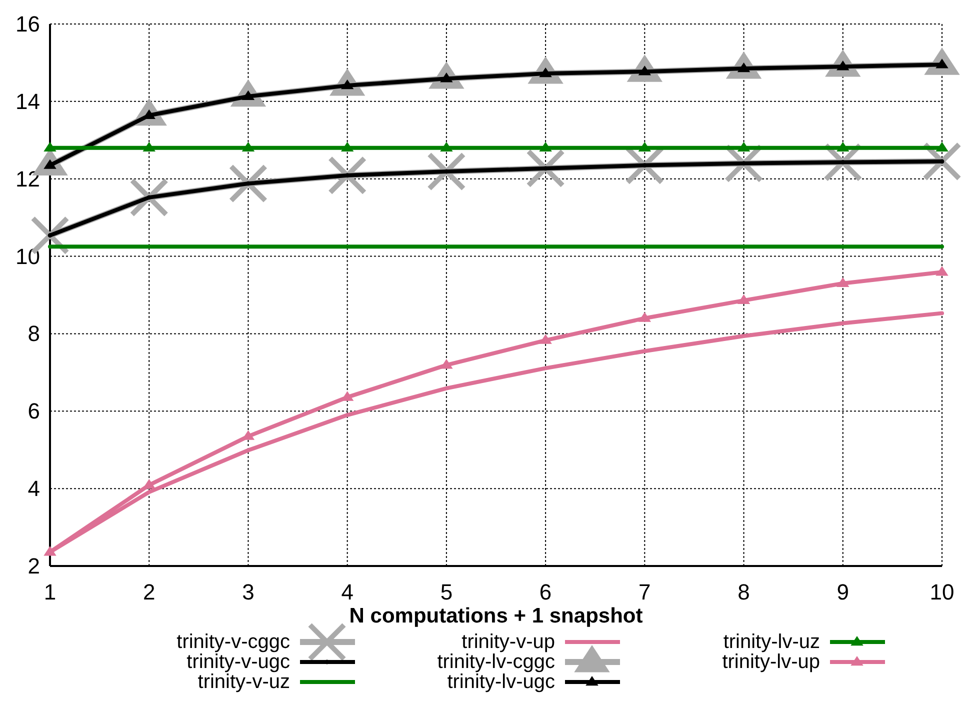  Describe the element at coordinates (446, 592) in the screenshot. I see `x-tick-label: 5` at that location.